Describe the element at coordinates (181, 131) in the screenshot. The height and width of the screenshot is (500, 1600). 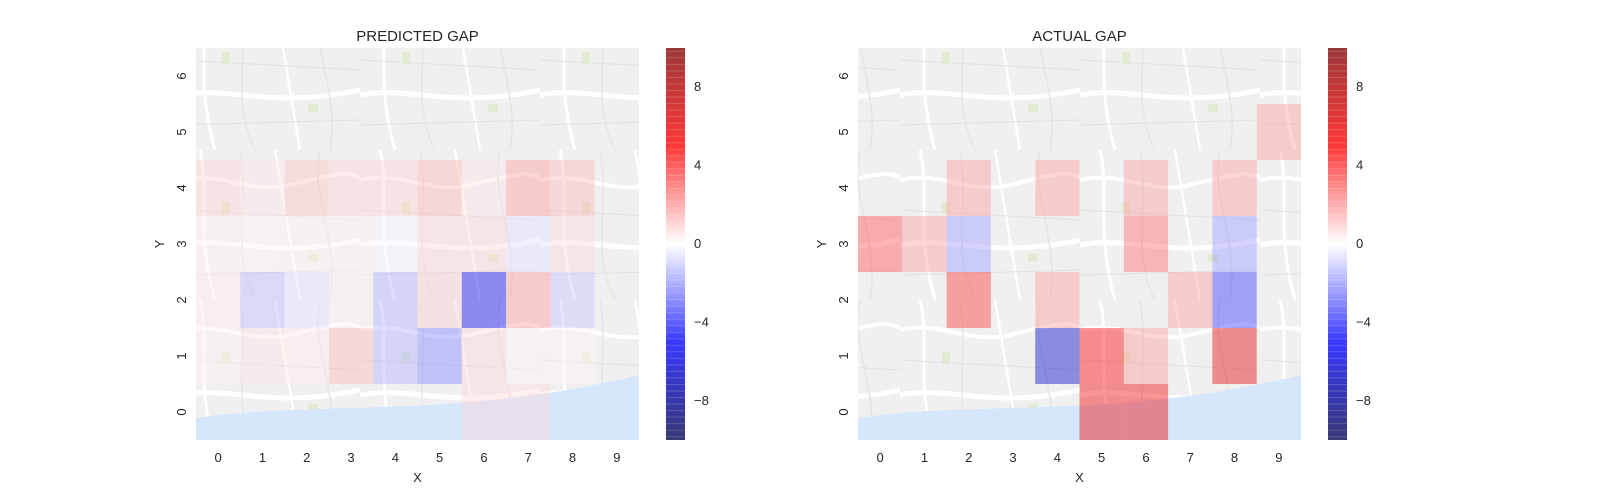
I see `y-tick-label: 5` at that location.